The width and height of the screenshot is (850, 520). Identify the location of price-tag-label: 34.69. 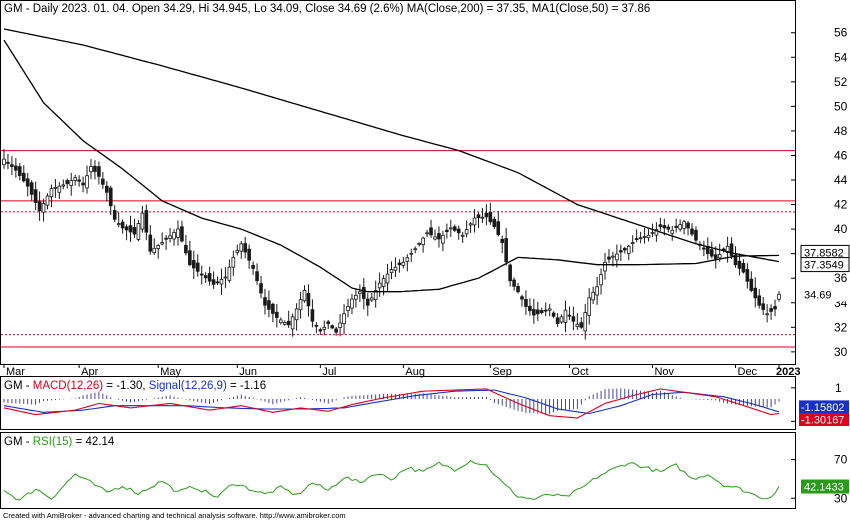
(818, 295).